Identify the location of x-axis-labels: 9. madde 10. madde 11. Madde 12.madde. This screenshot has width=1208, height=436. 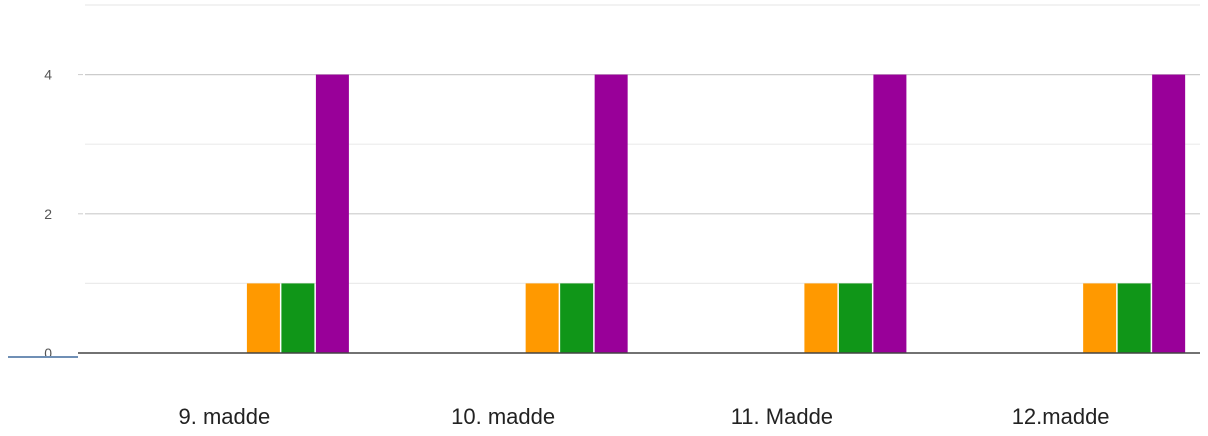
(644, 416).